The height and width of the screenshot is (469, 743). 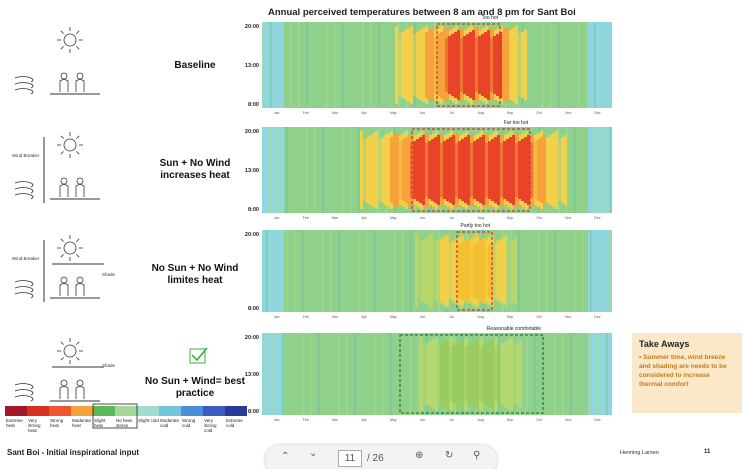 What do you see at coordinates (419, 455) in the screenshot?
I see `zoom-button: ⊕` at bounding box center [419, 455].